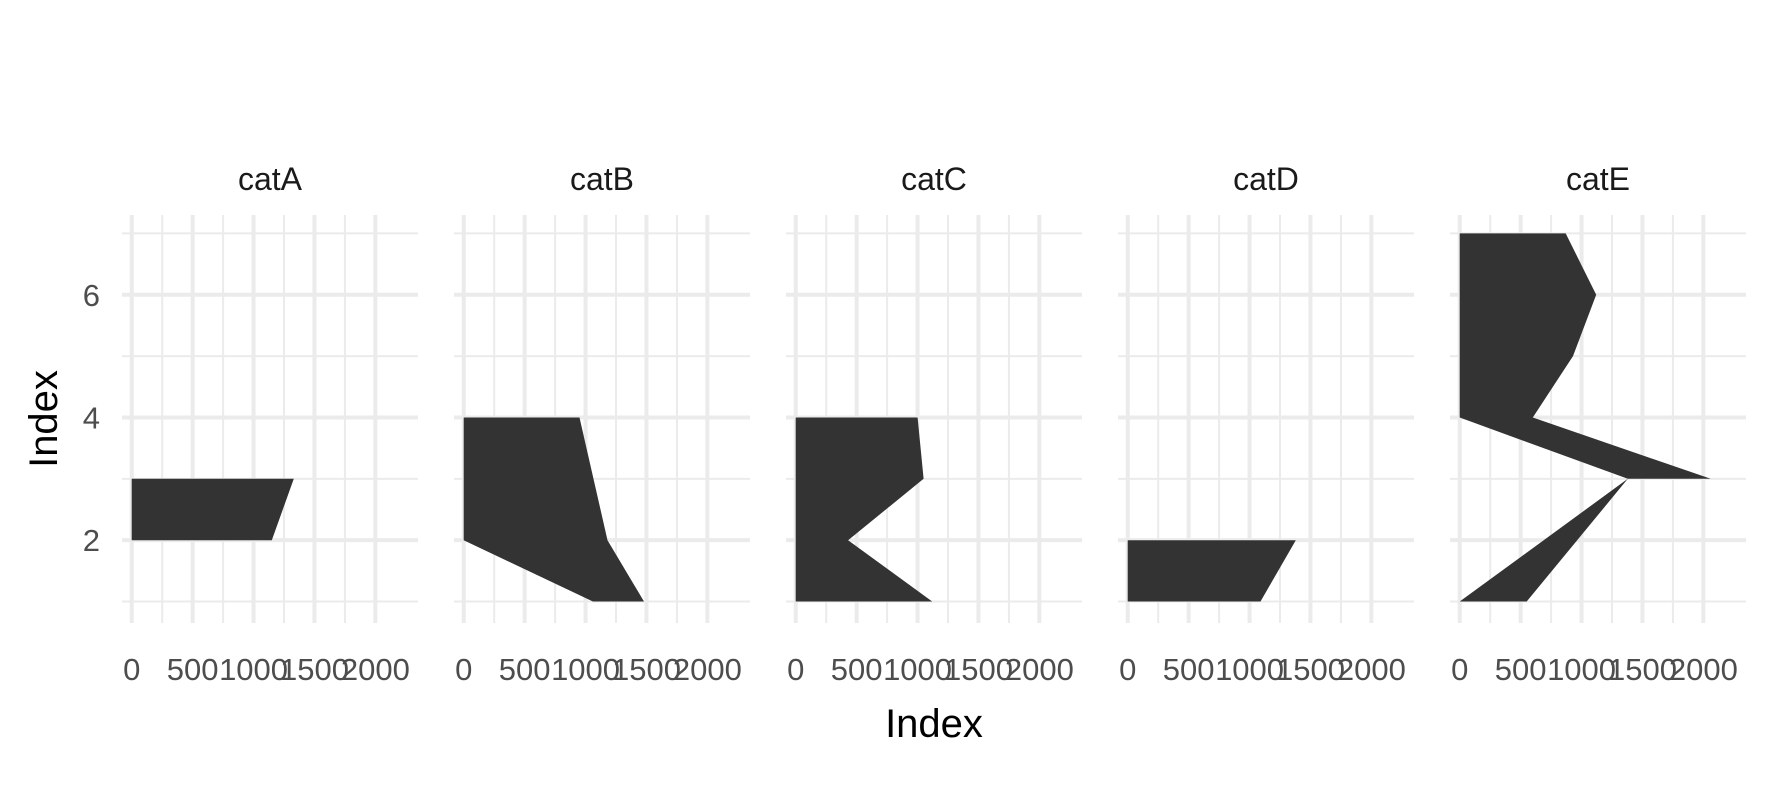 The width and height of the screenshot is (1778, 809). I want to click on facet-title: catE, so click(1598, 179).